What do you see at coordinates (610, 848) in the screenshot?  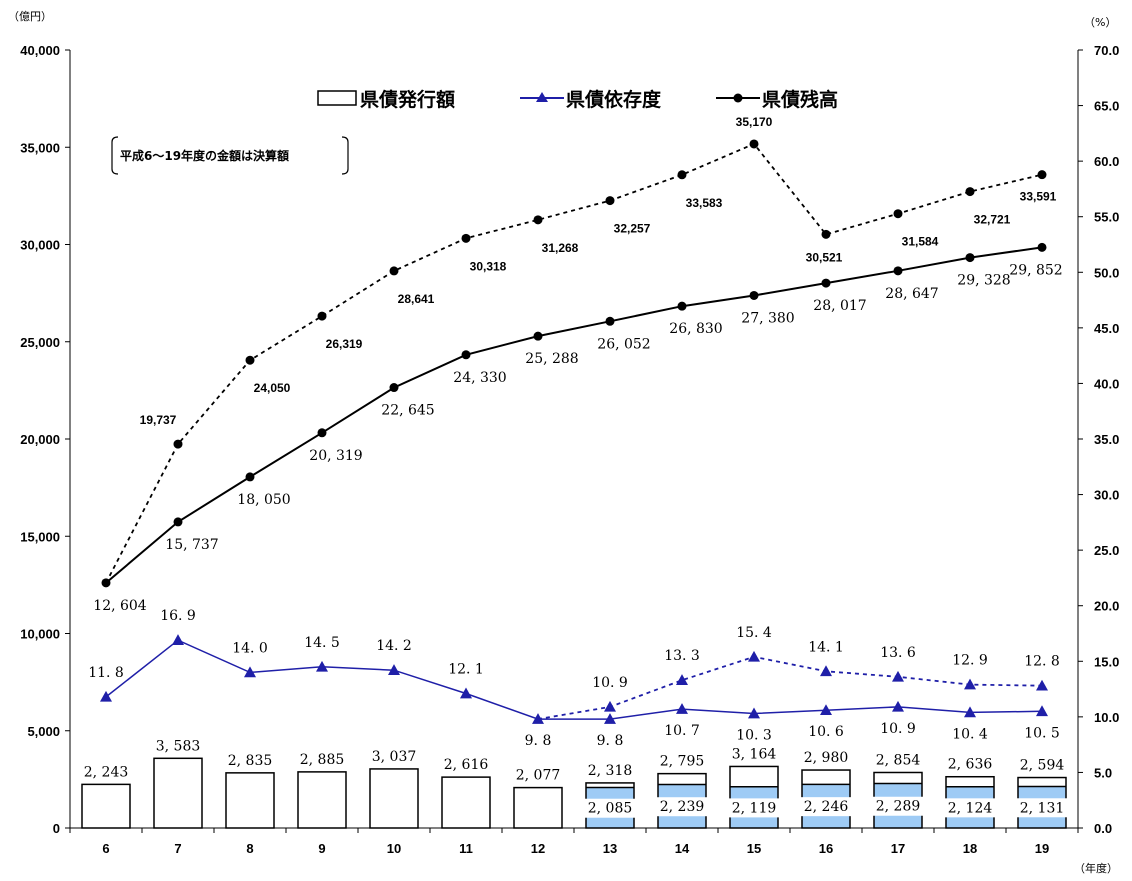 I see `x-tick-label: 13` at bounding box center [610, 848].